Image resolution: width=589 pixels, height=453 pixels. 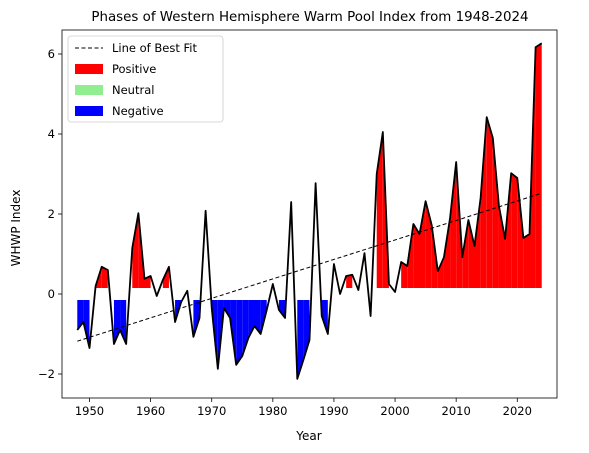 What do you see at coordinates (89, 111) in the screenshot?
I see `legend-swatch-negative` at bounding box center [89, 111].